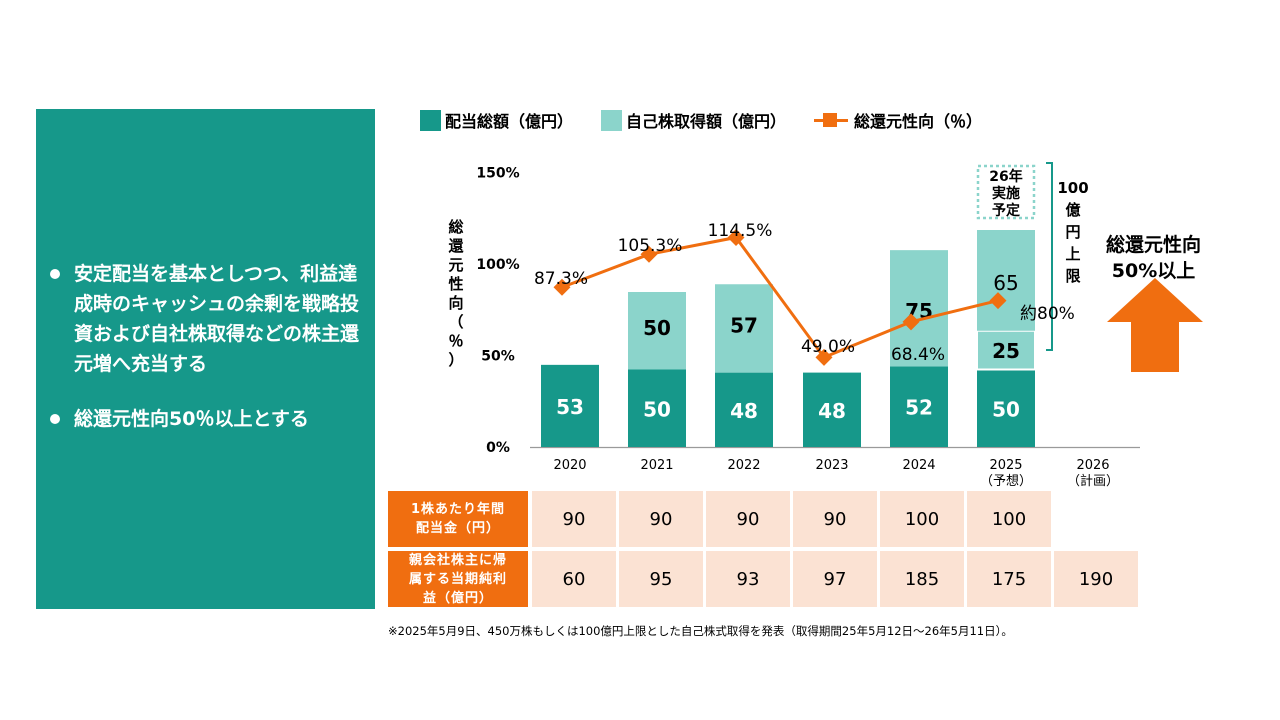  I want to click on target-payout-label: 総還元性向50%以上, so click(1153, 258).